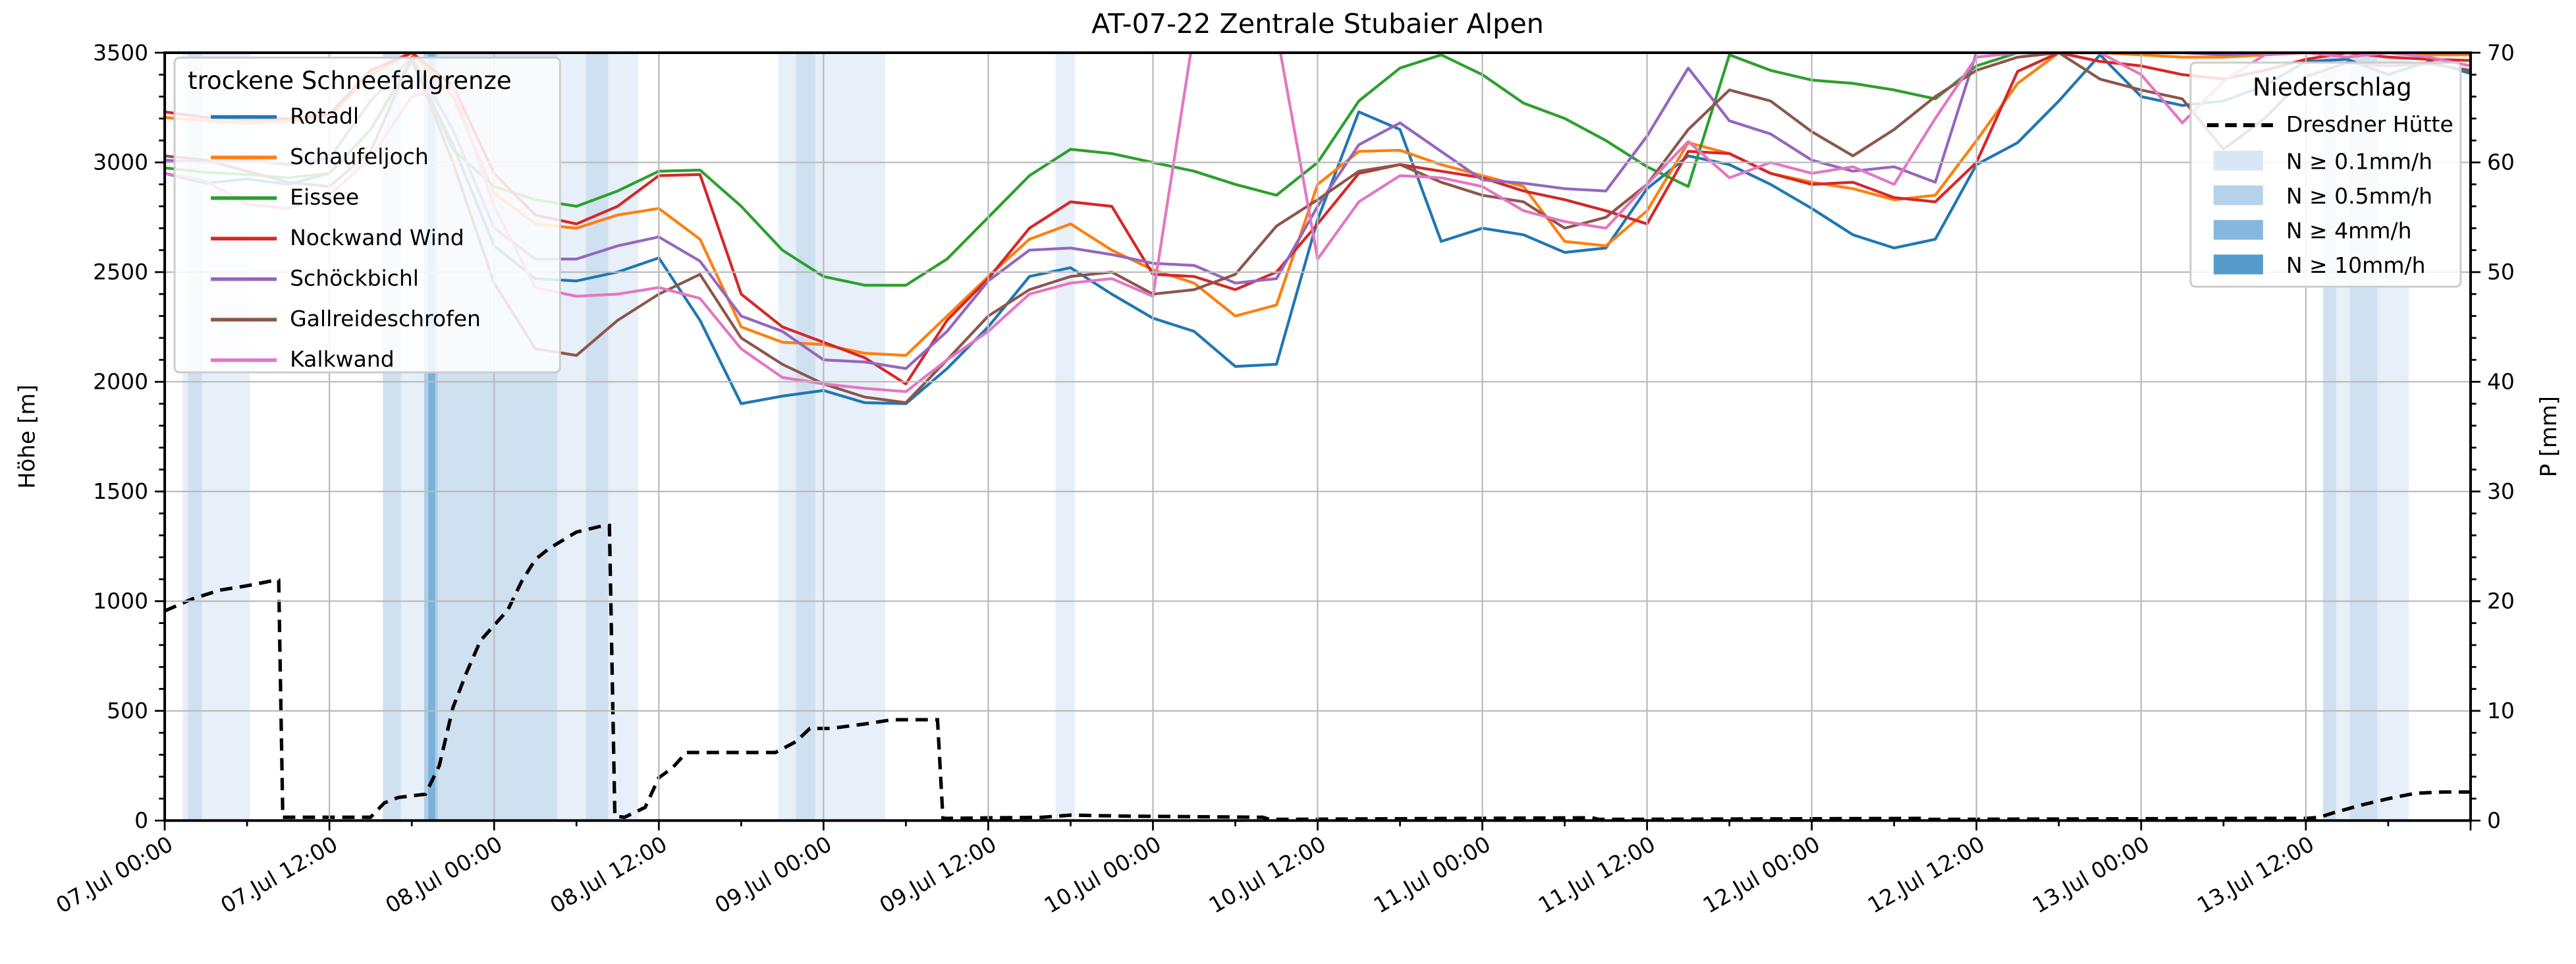 The image size is (2576, 964). I want to click on legend-item-label: Eissee, so click(324, 197).